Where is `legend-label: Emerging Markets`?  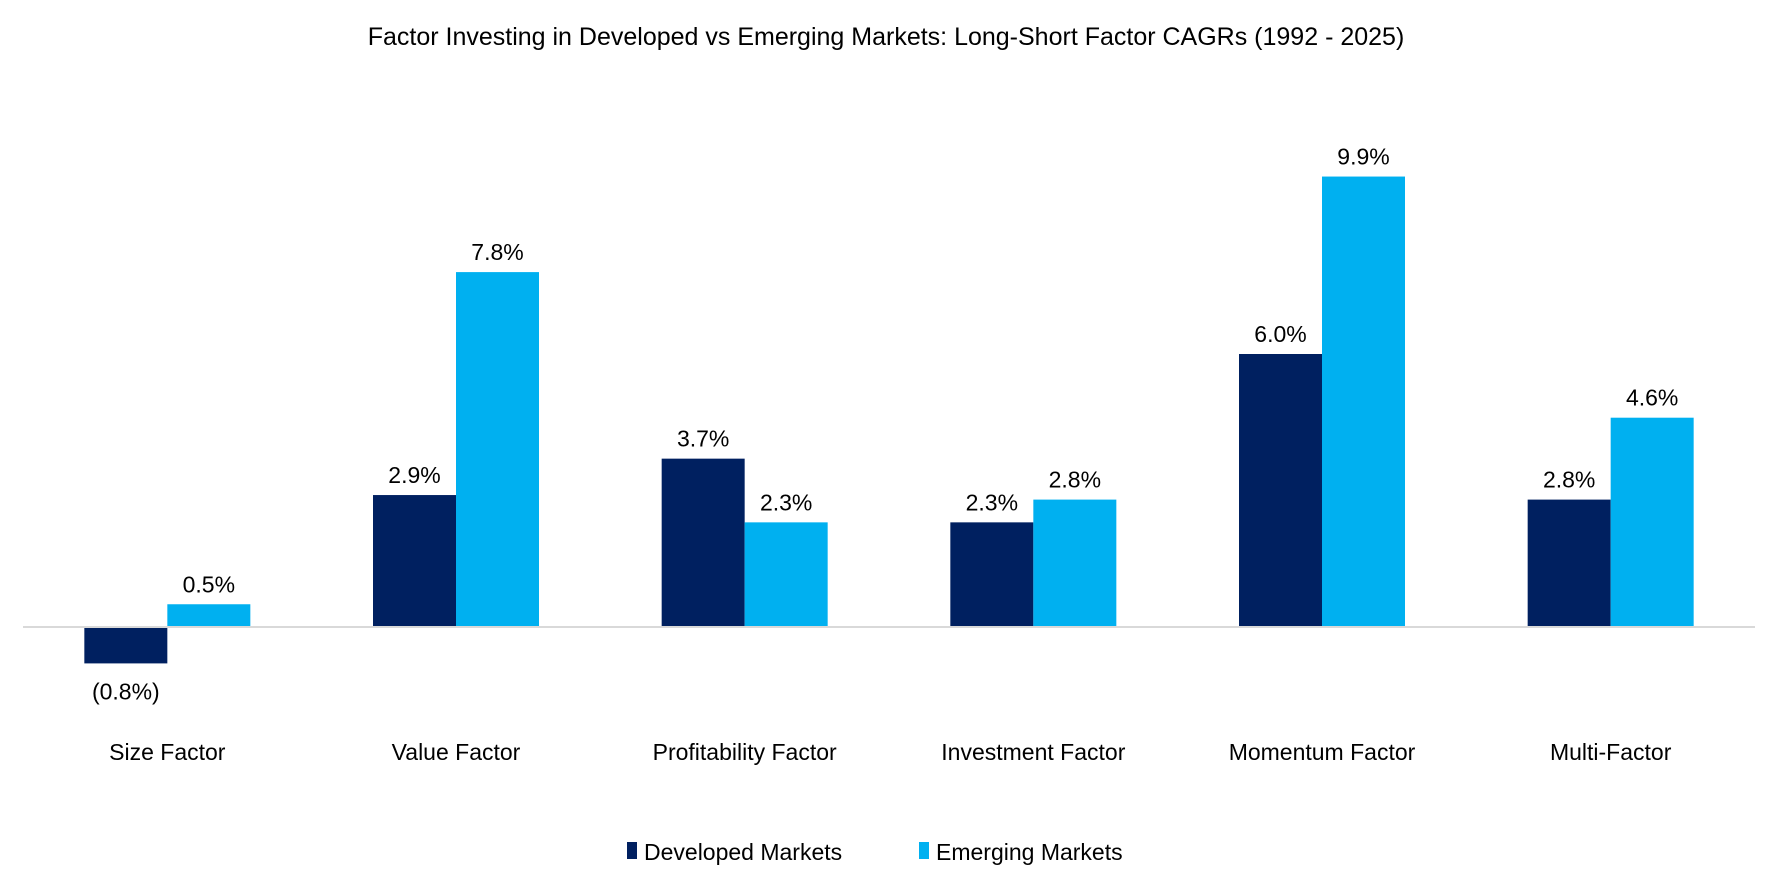
legend-label: Emerging Markets is located at coordinates (1029, 852).